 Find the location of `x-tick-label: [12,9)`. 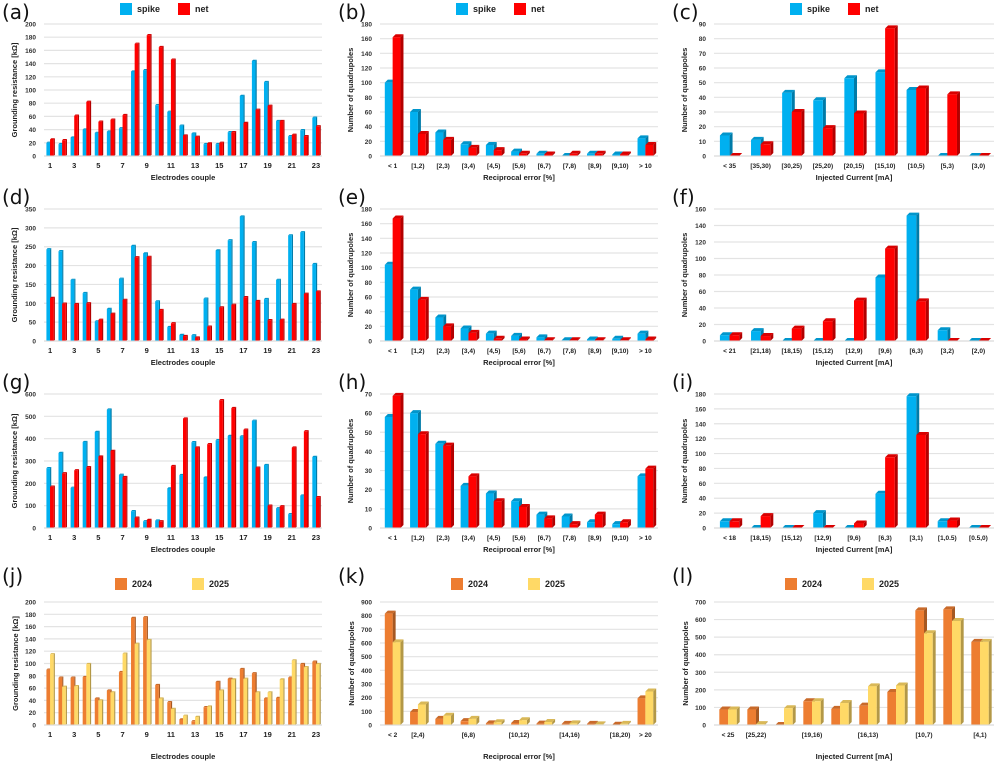

x-tick-label: [12,9) is located at coordinates (854, 351).